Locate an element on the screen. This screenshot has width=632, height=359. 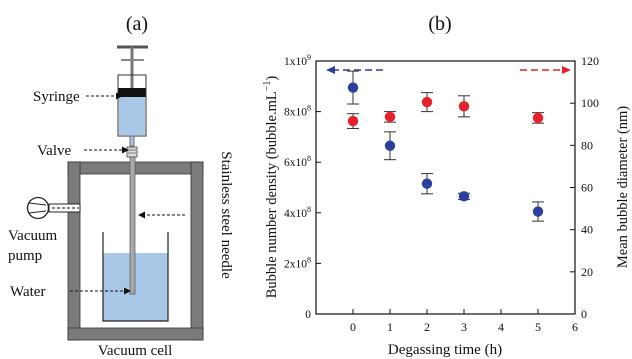
left-y-tick-base: 8x10 is located at coordinates (295, 113).